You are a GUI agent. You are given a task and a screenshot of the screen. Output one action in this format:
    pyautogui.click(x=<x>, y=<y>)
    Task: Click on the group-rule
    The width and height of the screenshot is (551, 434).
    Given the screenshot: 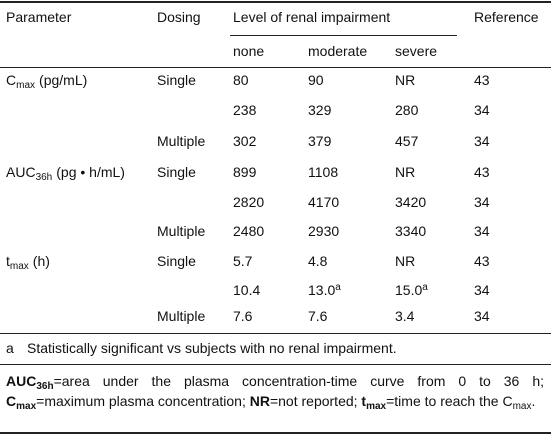 What is the action you would take?
    pyautogui.click(x=343, y=35)
    